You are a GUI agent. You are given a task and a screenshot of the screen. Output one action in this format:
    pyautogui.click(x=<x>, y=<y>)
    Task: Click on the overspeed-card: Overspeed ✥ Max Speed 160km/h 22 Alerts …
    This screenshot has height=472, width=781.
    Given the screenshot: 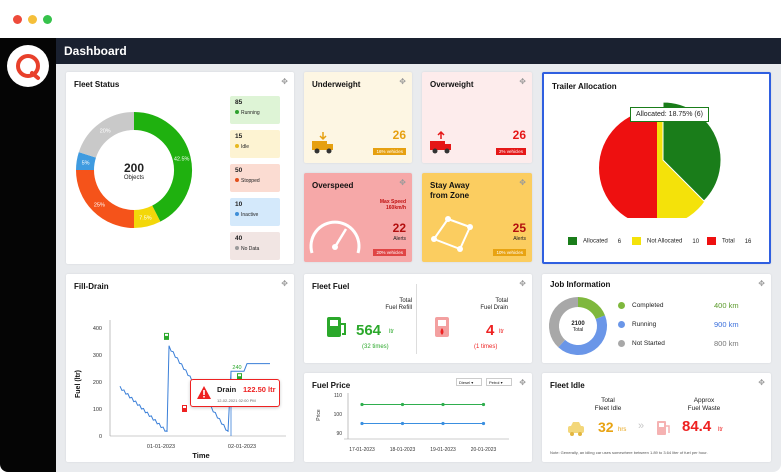 What is the action you would take?
    pyautogui.click(x=358, y=217)
    